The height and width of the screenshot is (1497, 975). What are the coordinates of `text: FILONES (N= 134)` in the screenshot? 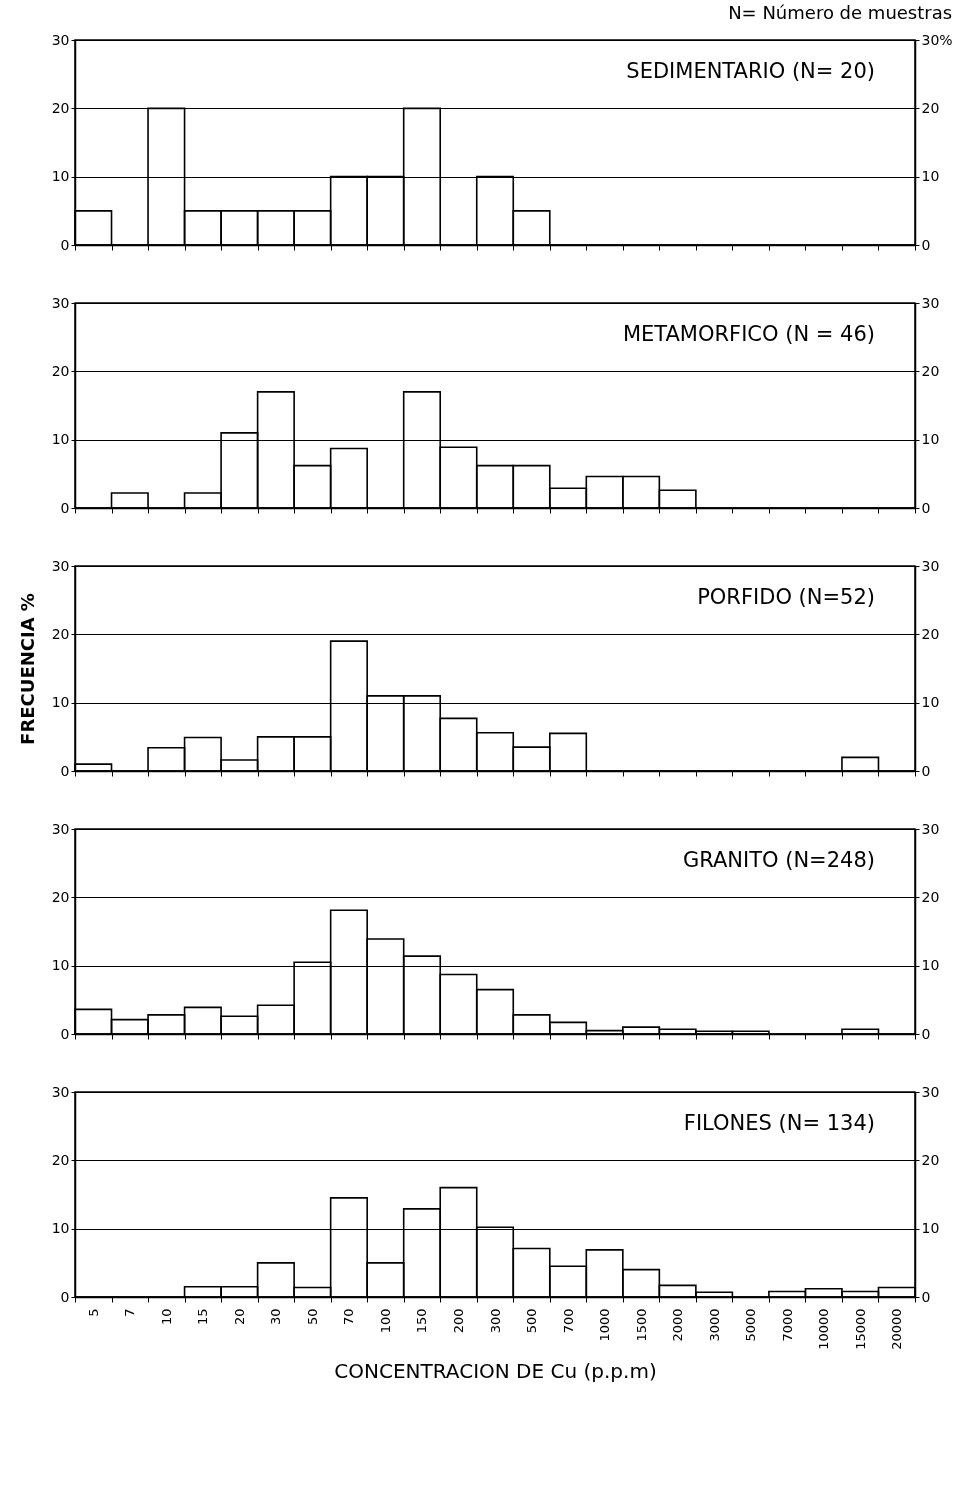 It's located at (779, 1123).